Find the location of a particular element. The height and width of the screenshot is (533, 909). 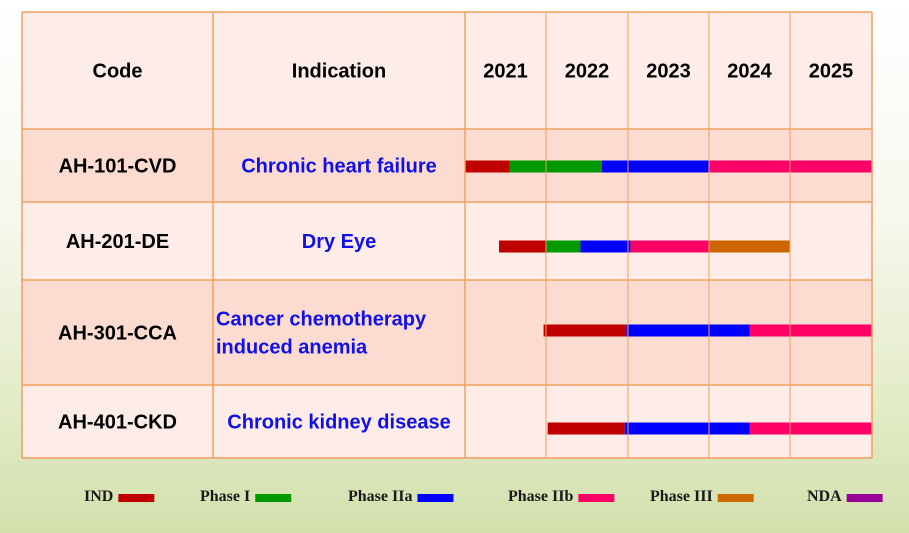

indication-text: induced anemia is located at coordinates (292, 348).